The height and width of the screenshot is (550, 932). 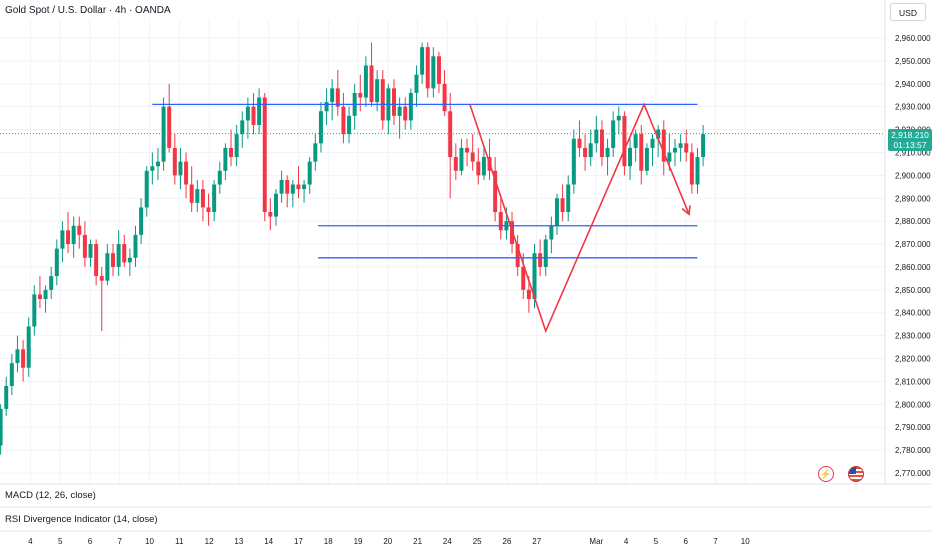 I want to click on price-tick-label: 2,960.000, so click(x=913, y=38).